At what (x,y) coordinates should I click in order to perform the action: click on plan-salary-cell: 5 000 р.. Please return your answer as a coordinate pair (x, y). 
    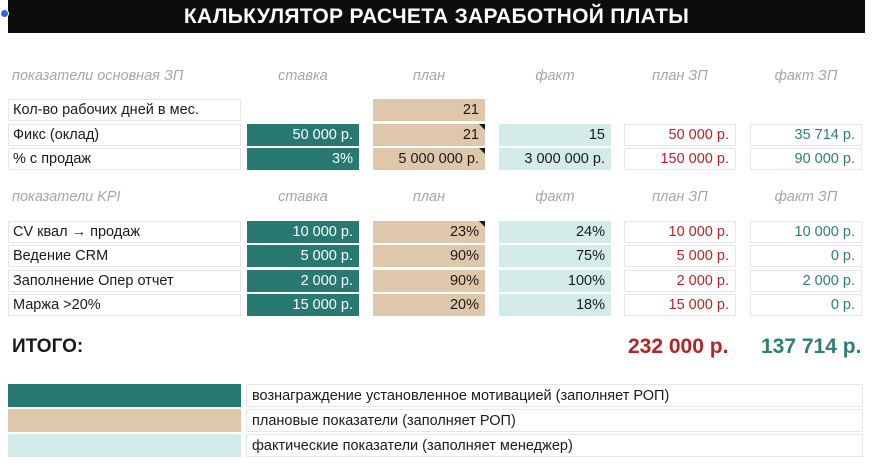
    Looking at the image, I should click on (680, 256).